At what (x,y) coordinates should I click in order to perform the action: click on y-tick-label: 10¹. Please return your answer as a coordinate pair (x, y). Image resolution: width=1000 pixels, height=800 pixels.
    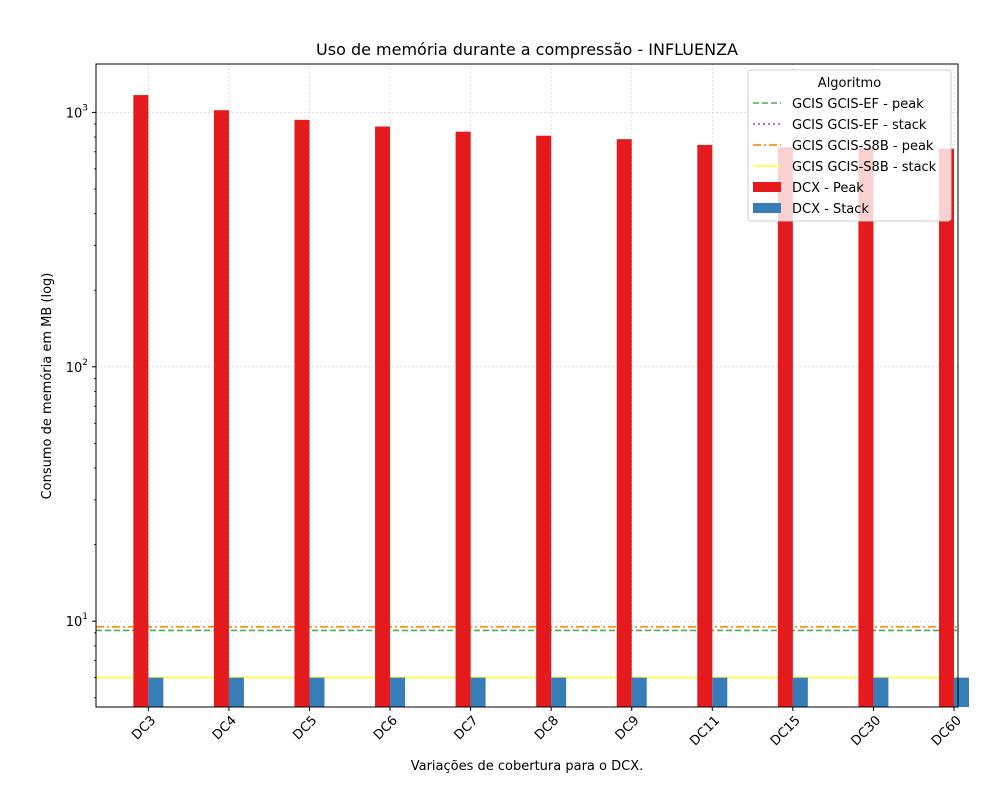
    Looking at the image, I should click on (77, 621).